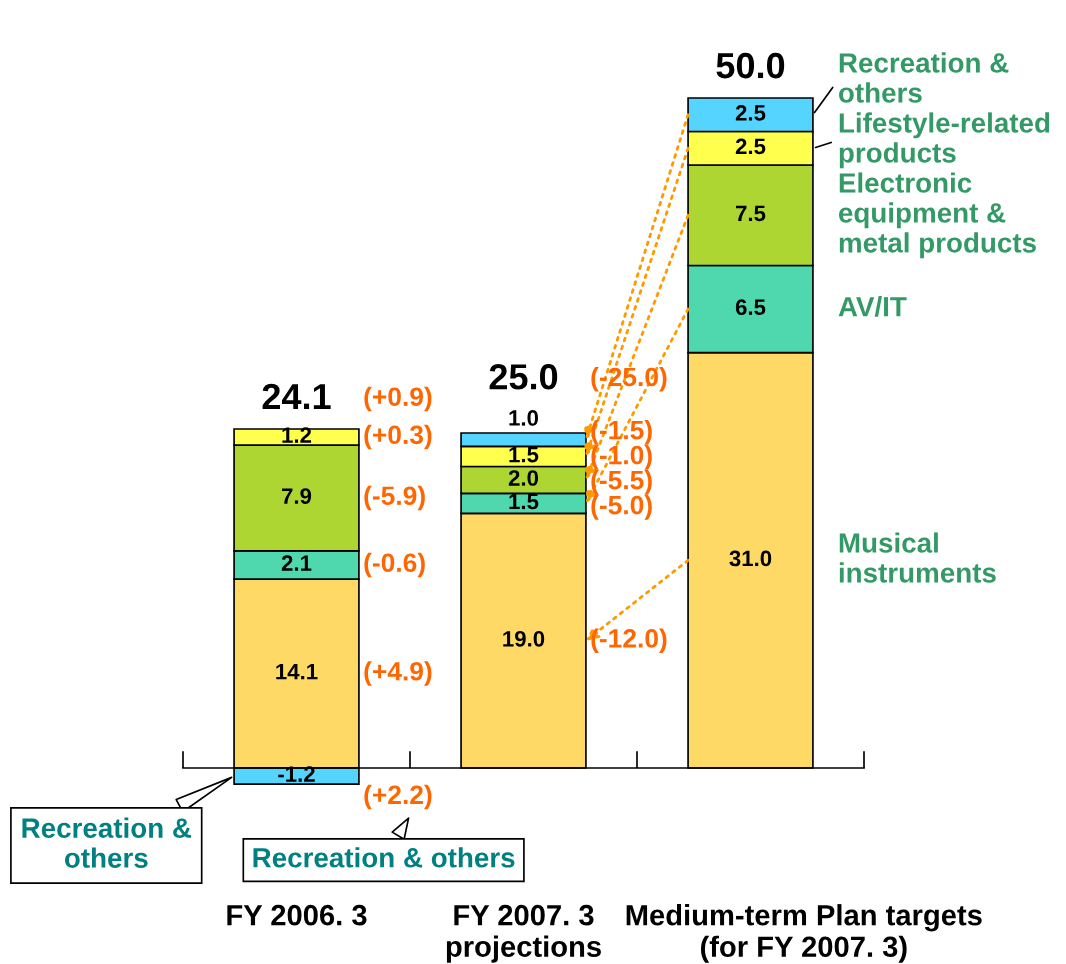  What do you see at coordinates (296, 396) in the screenshot?
I see `total-label: 24.1` at bounding box center [296, 396].